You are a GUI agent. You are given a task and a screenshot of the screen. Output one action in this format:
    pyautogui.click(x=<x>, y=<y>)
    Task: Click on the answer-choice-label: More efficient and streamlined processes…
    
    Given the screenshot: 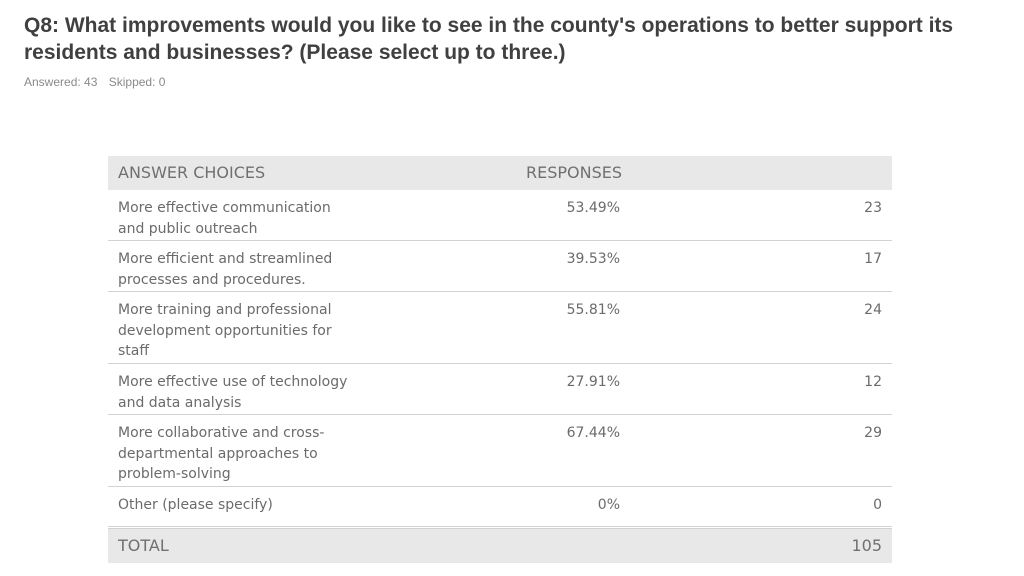 What is the action you would take?
    pyautogui.click(x=225, y=269)
    